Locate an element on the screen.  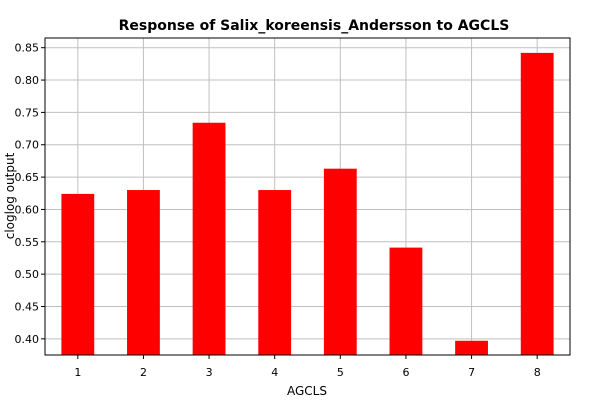
y-tick-label: 0.80 is located at coordinates (27, 80).